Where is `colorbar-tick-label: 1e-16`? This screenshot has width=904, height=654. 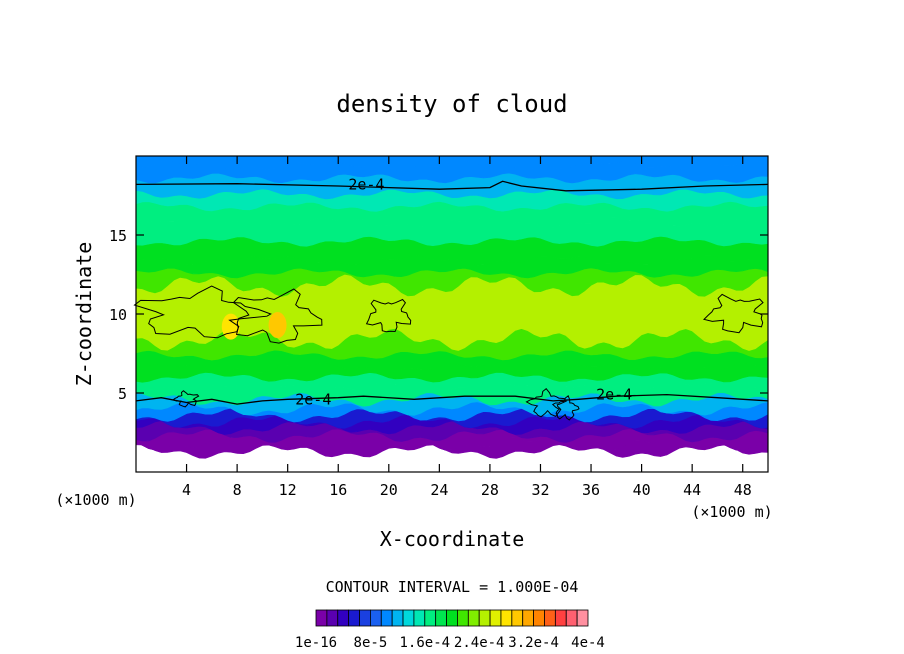 colorbar-tick-label: 1e-16 is located at coordinates (316, 643).